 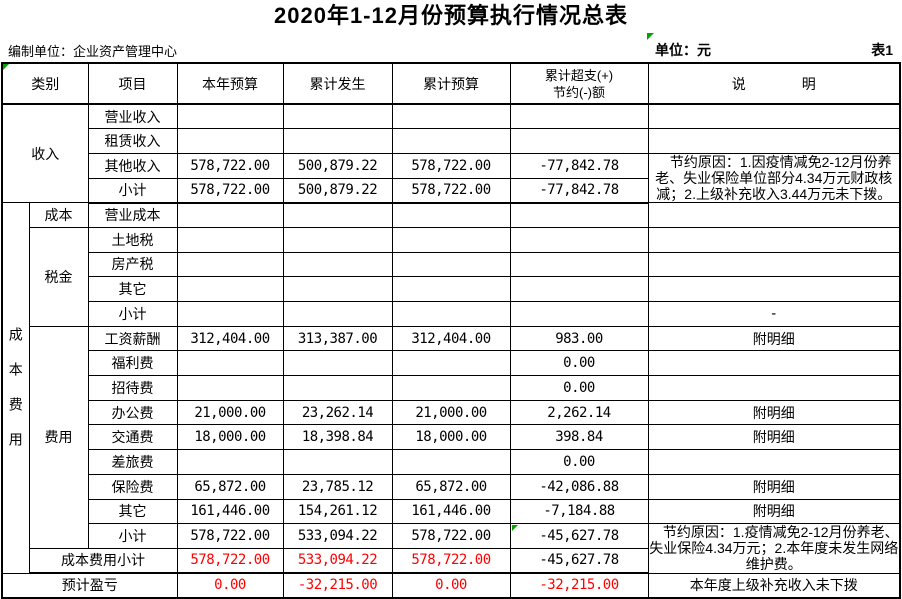 What do you see at coordinates (579, 561) in the screenshot?
I see `cell-variance: -45,627.78` at bounding box center [579, 561].